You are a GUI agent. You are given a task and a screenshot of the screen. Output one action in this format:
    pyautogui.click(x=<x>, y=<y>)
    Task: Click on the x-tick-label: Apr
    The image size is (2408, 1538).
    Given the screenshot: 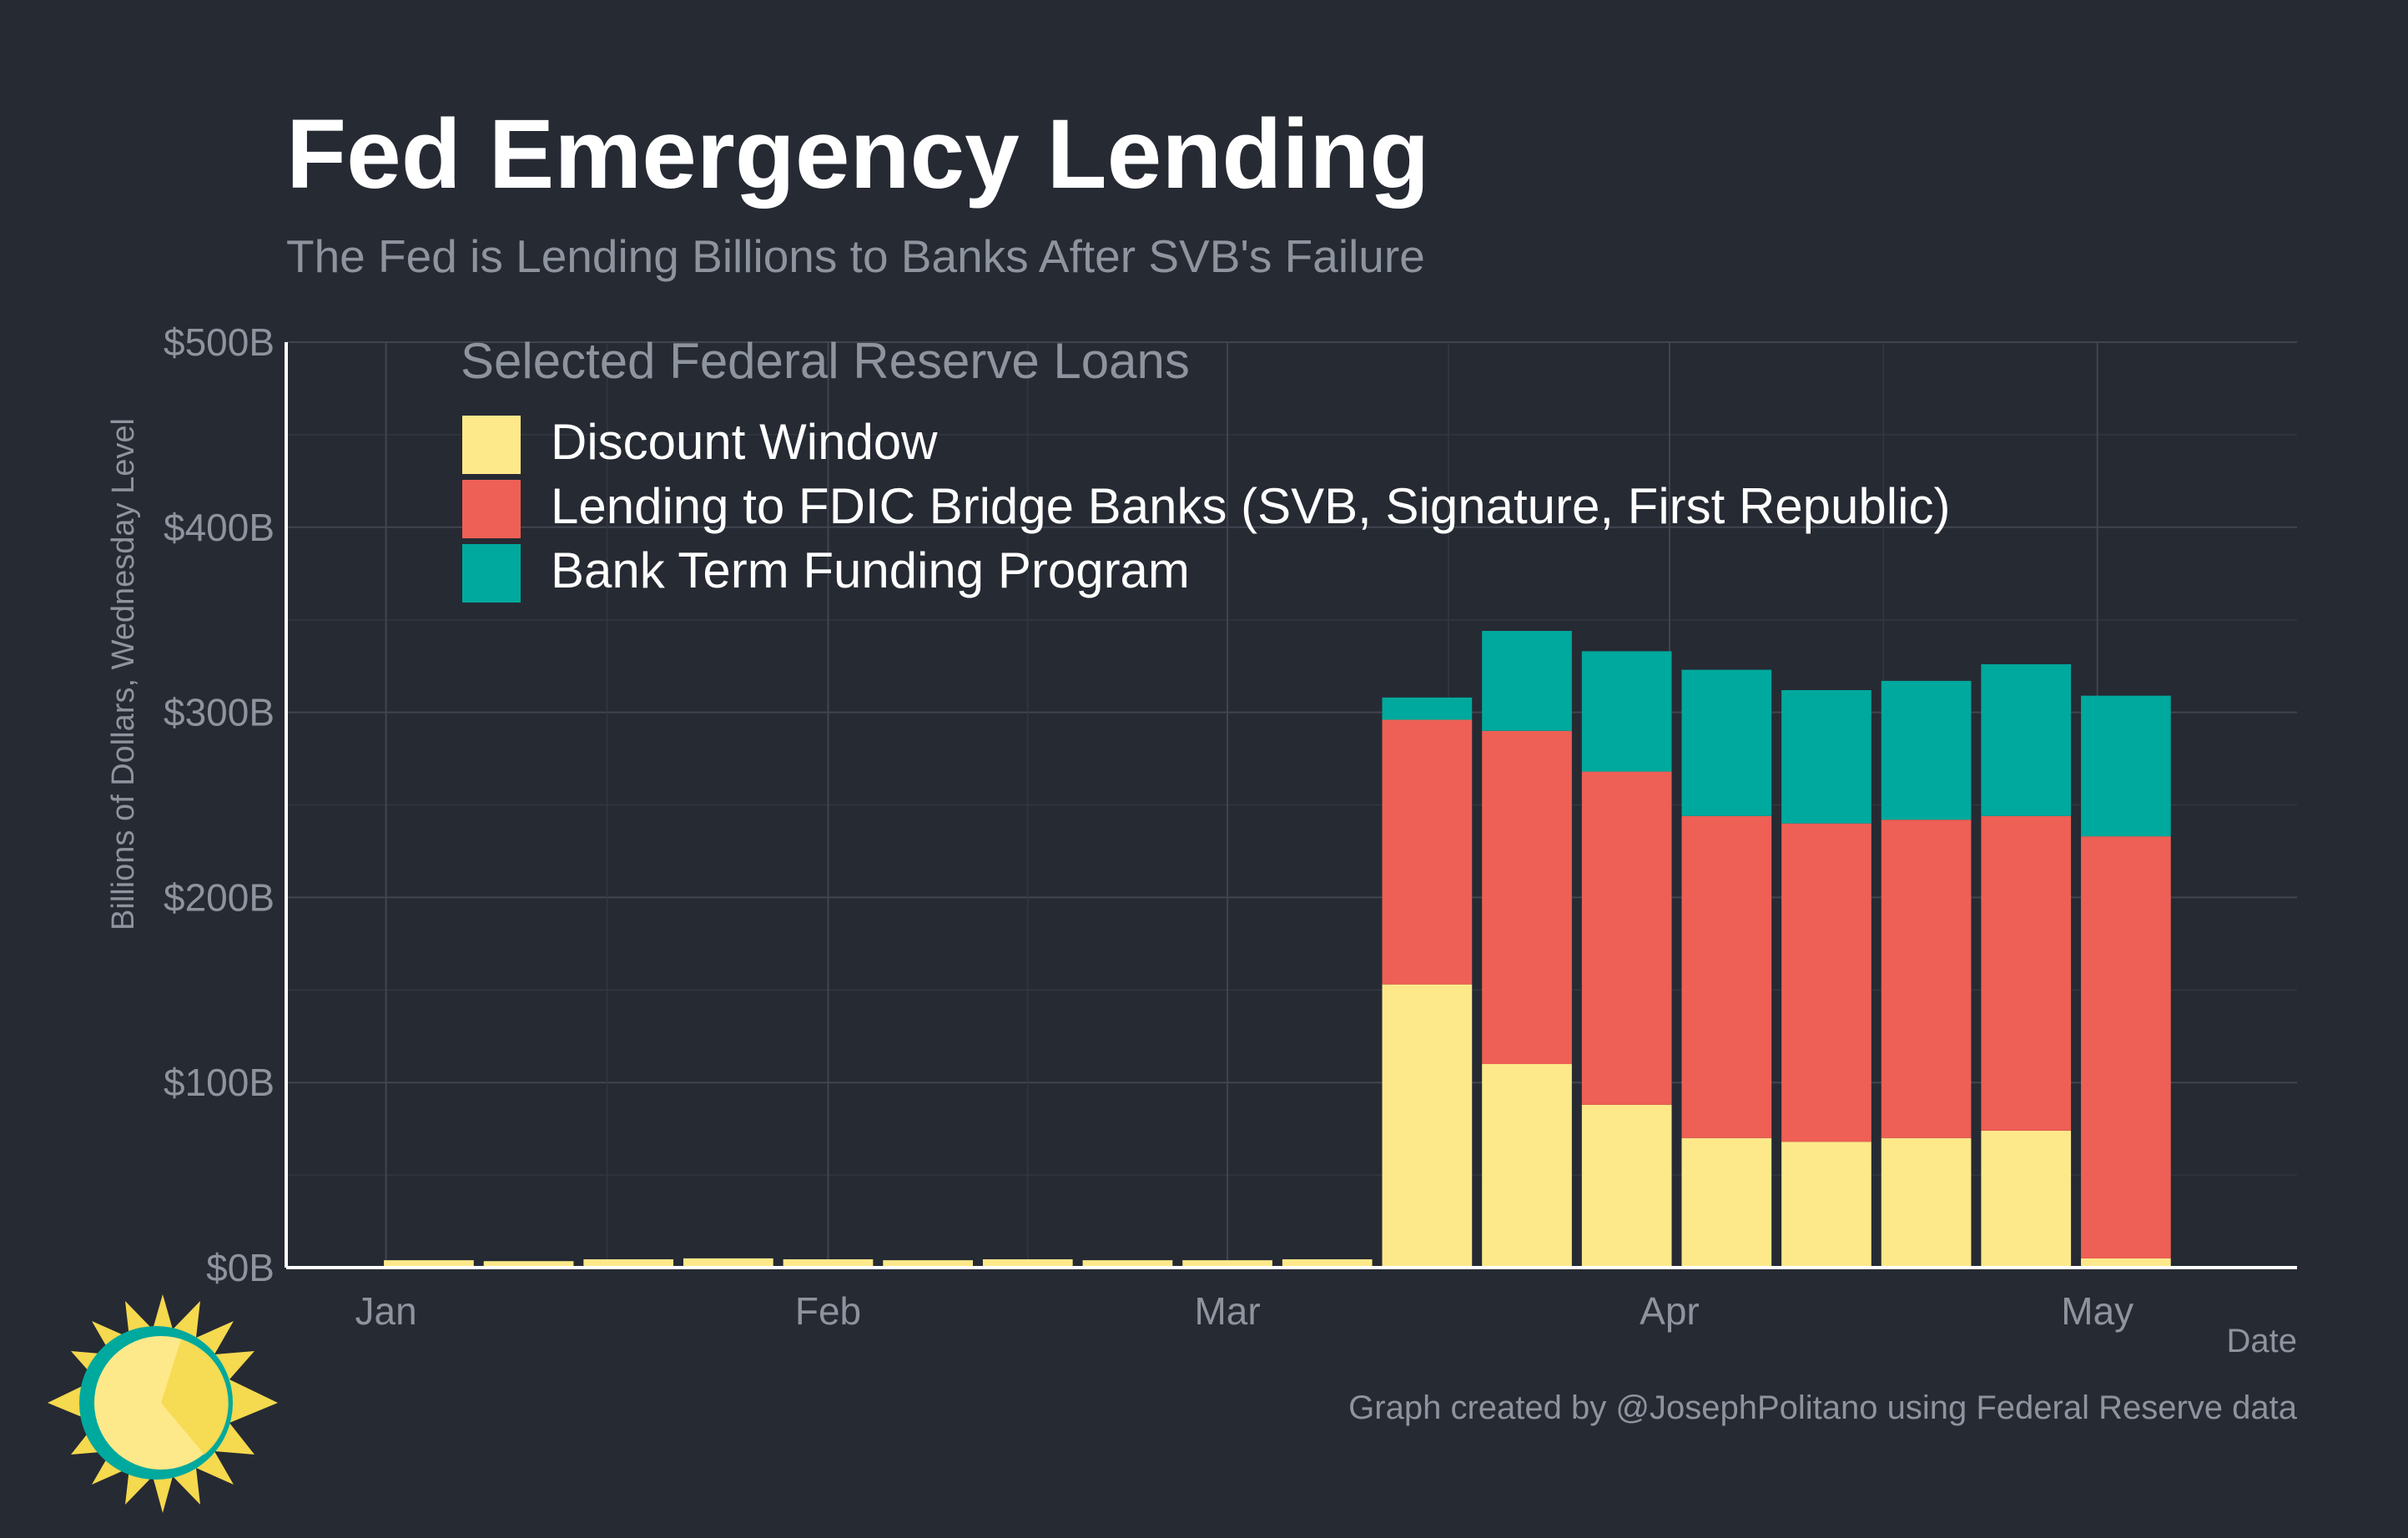 What is the action you would take?
    pyautogui.click(x=1670, y=1311)
    